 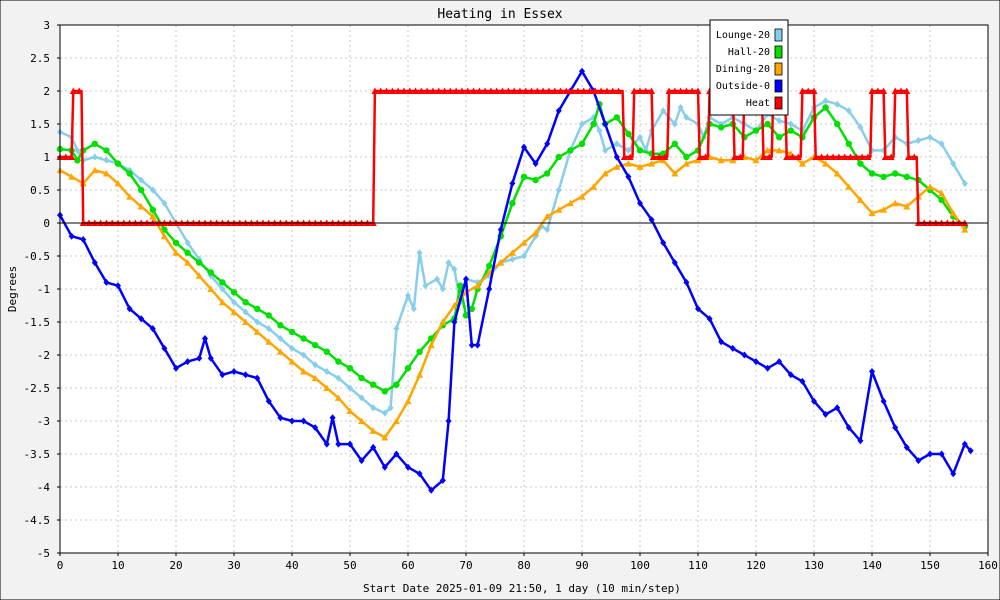 I want to click on y-tick-label: -3, so click(x=43, y=421).